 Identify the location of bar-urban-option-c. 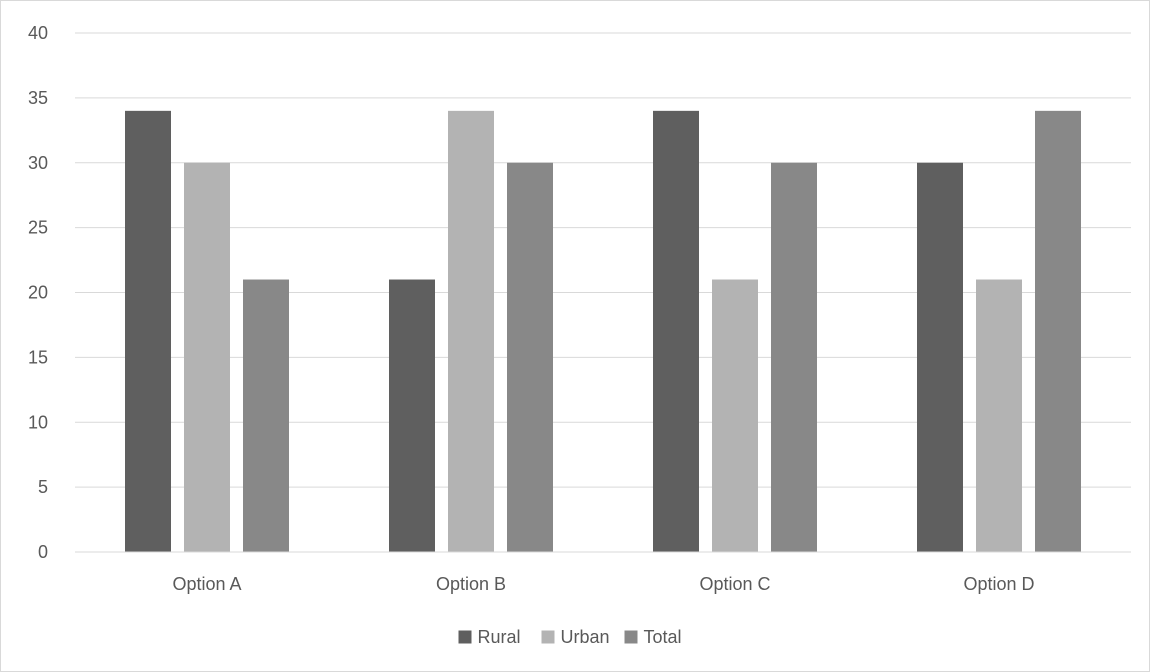
(735, 415).